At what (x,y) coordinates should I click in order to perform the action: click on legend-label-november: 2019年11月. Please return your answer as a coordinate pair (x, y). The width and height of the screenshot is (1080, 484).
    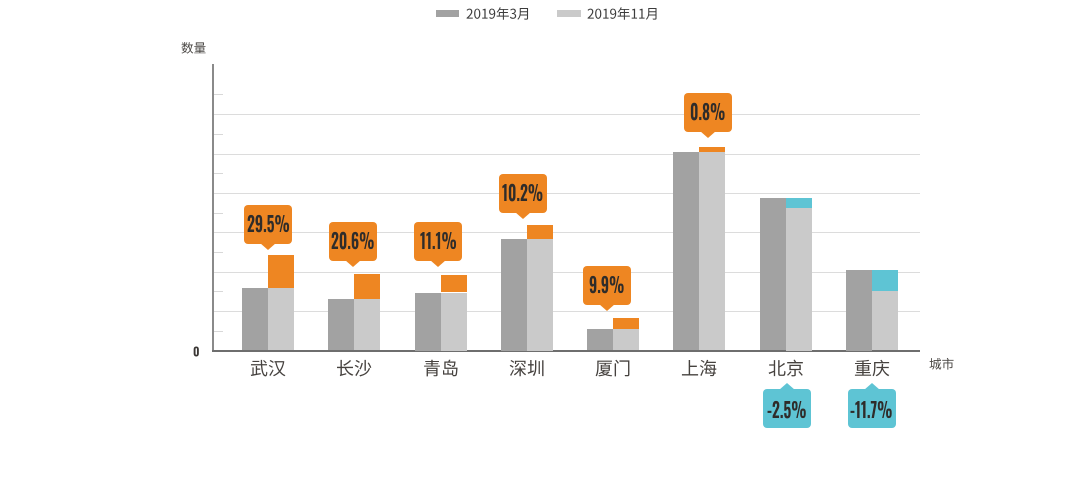
    Looking at the image, I should click on (623, 13).